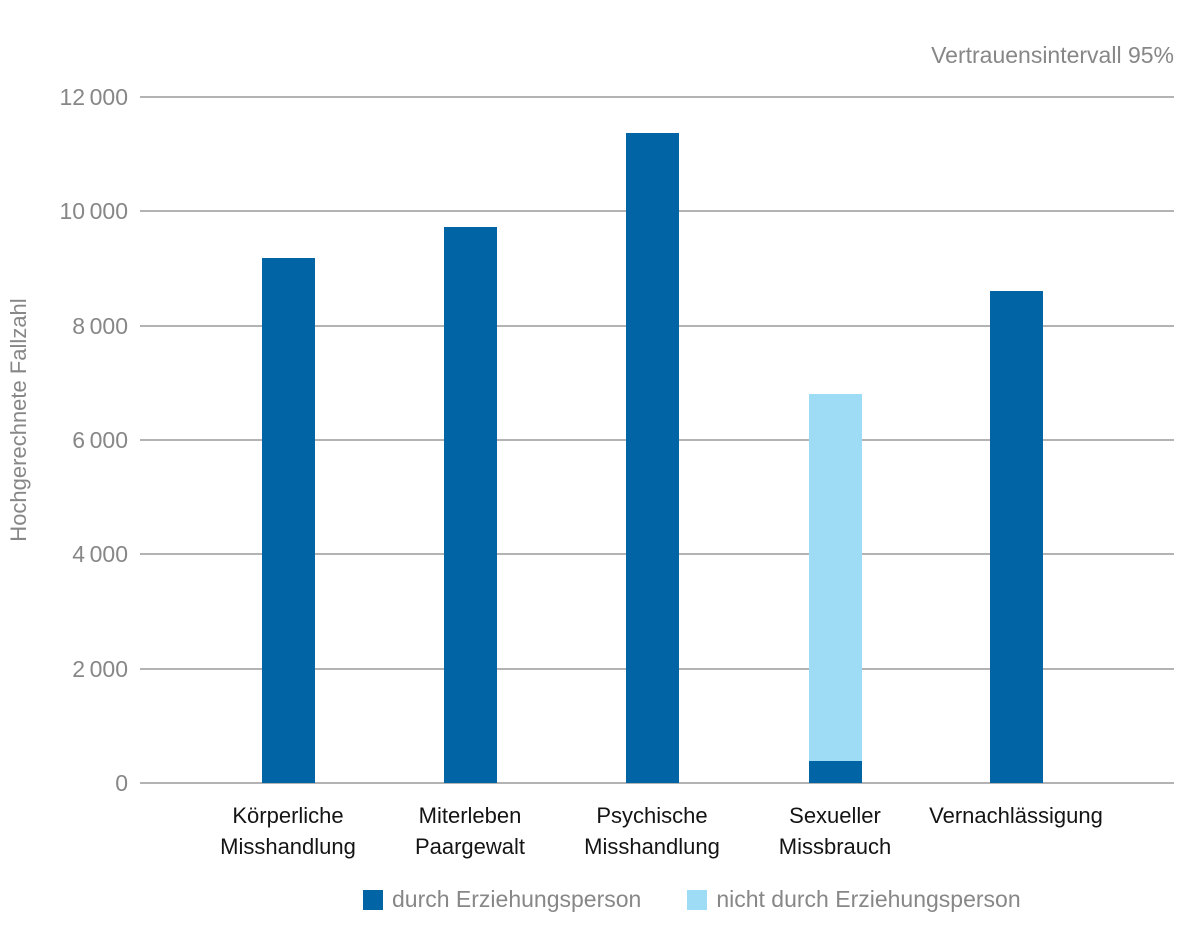 This screenshot has width=1191, height=952. I want to click on legend-item: nicht durch Erziehungsperson, so click(854, 899).